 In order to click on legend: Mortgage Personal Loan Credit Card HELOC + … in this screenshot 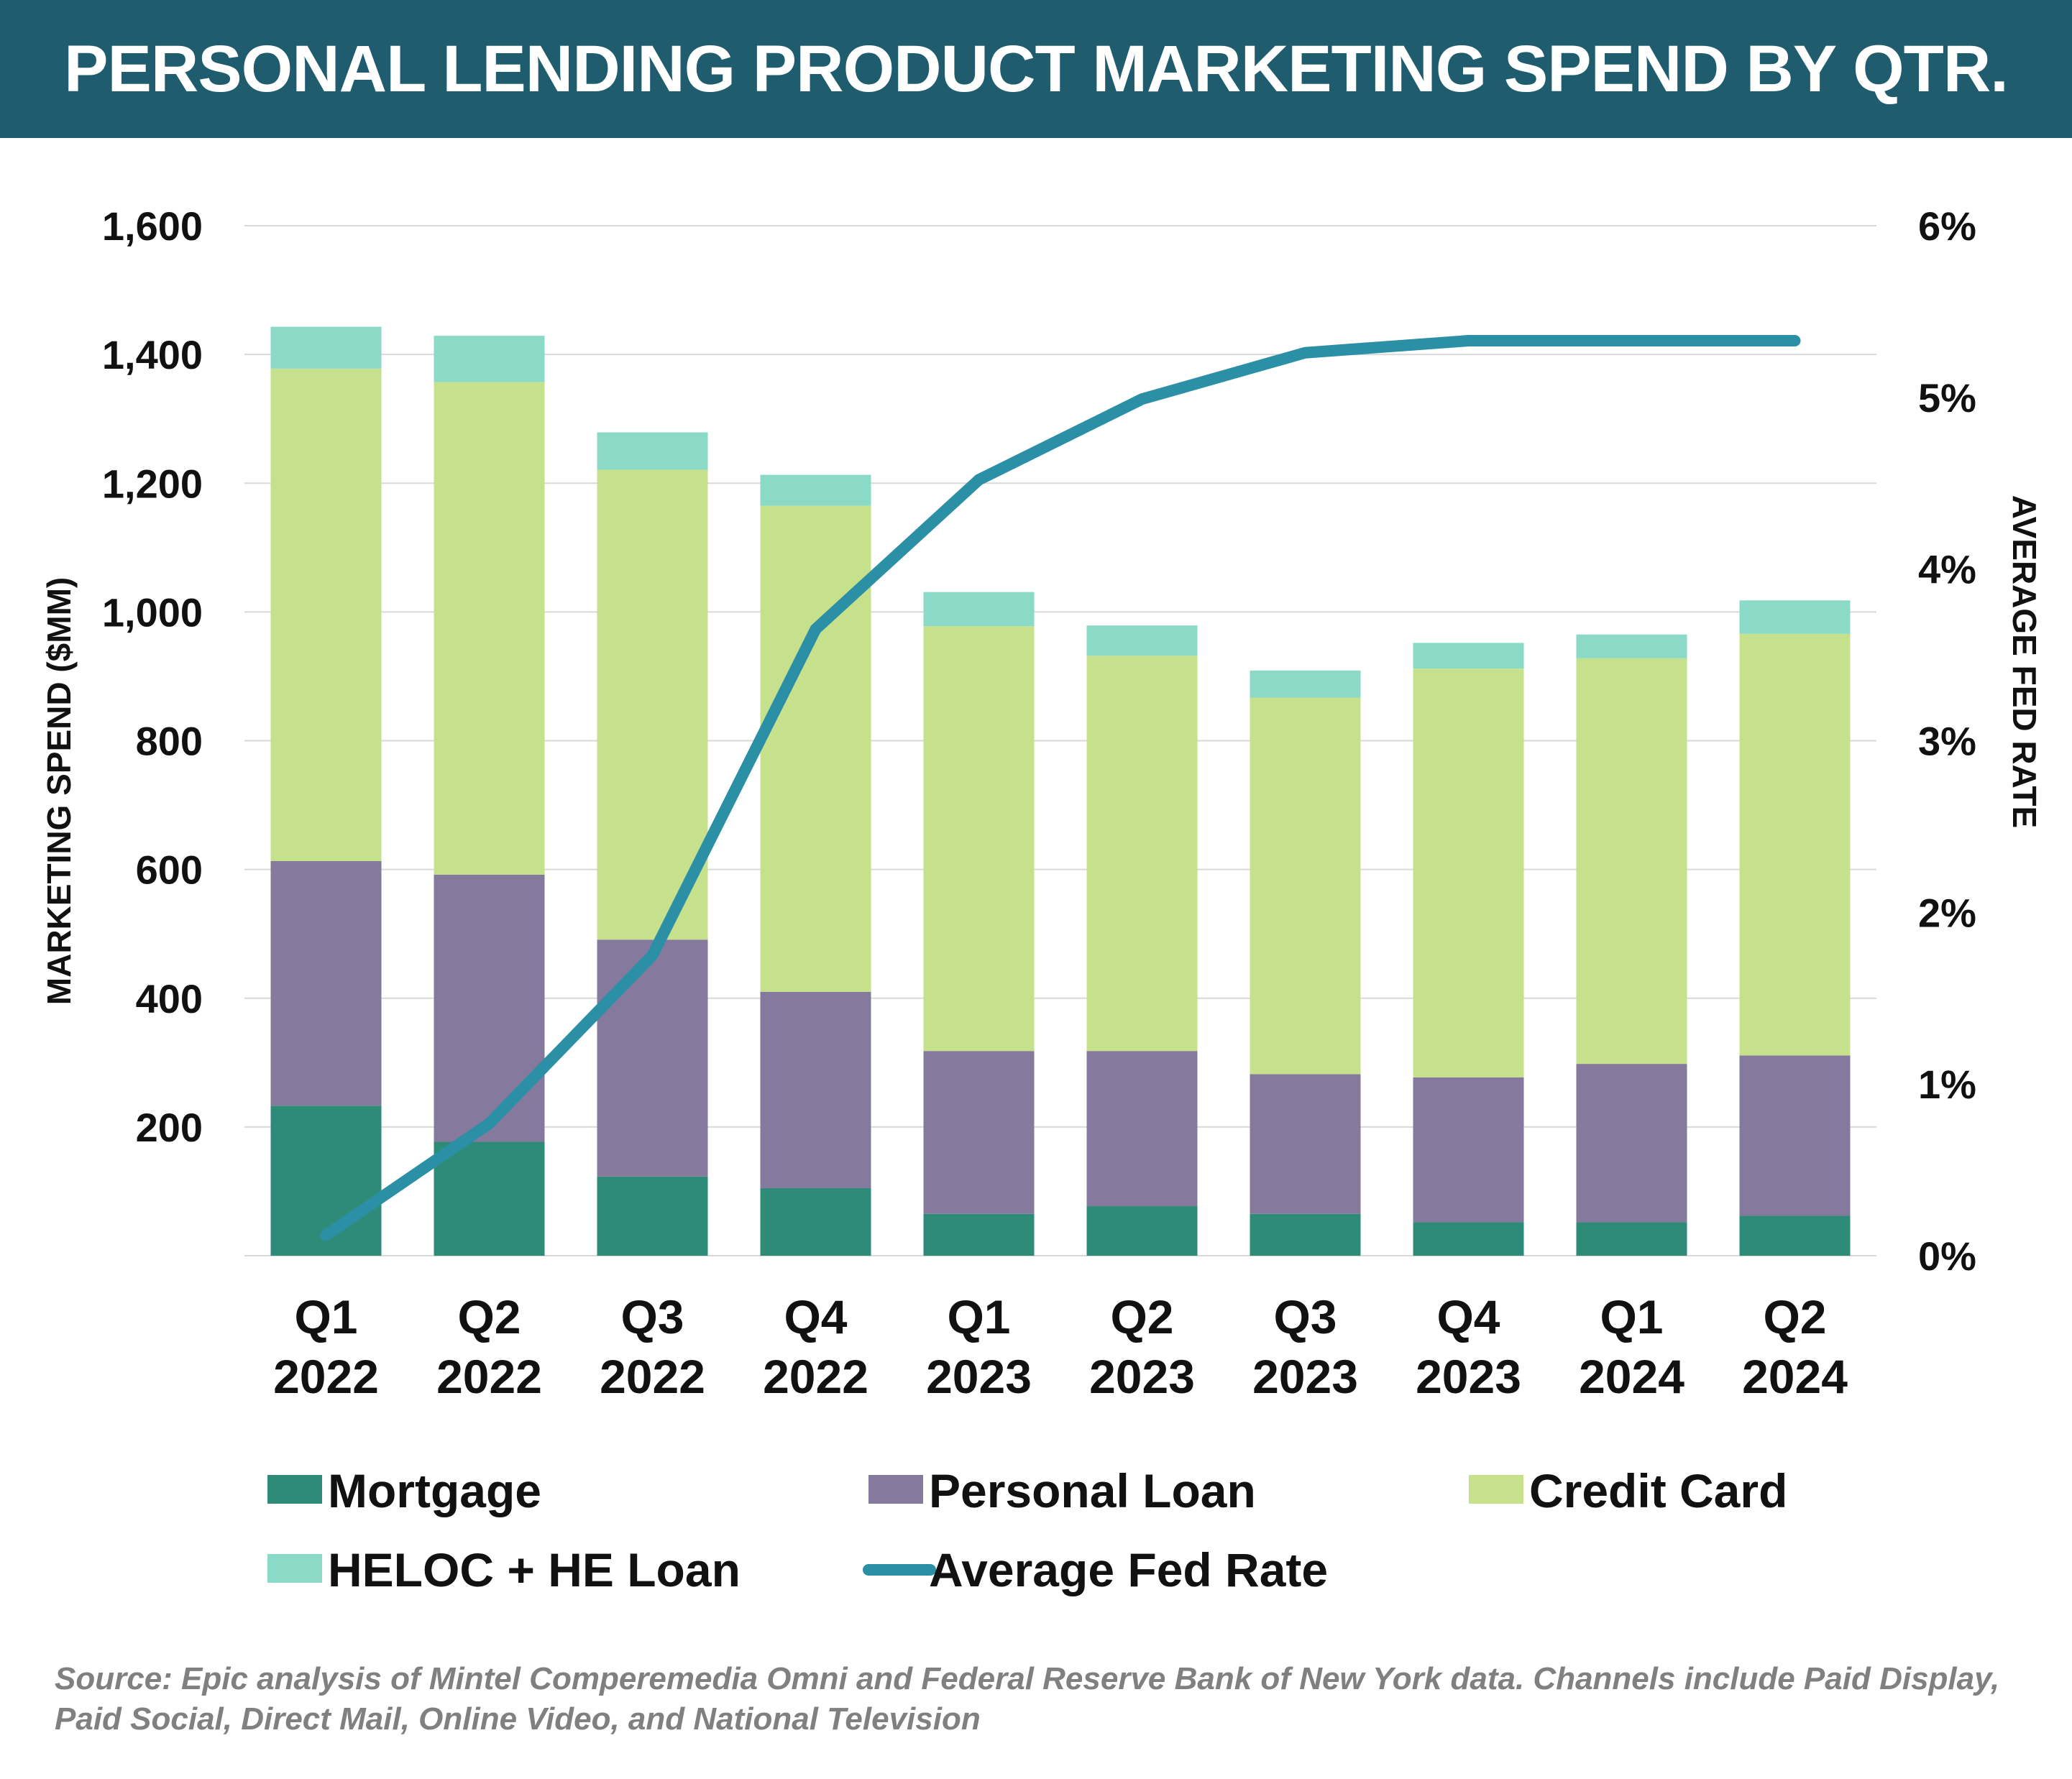, I will do `click(1027, 1530)`.